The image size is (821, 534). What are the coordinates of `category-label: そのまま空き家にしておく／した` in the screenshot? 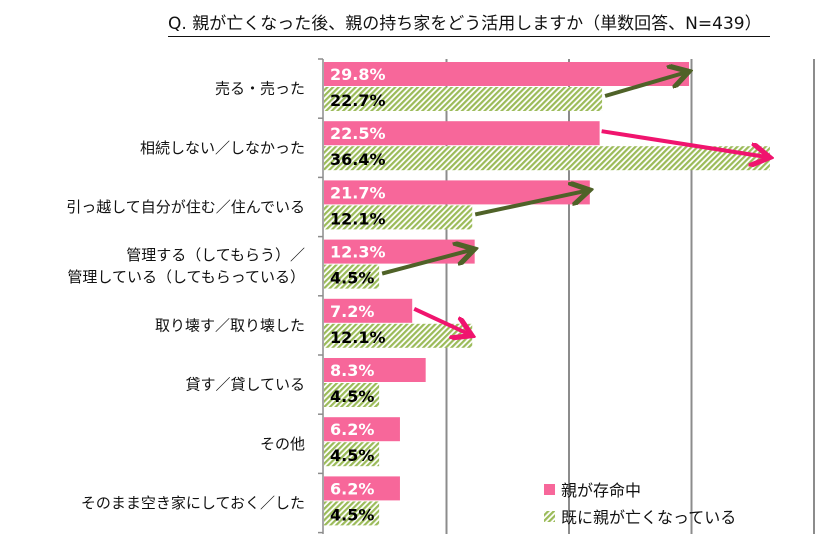 It's located at (193, 503).